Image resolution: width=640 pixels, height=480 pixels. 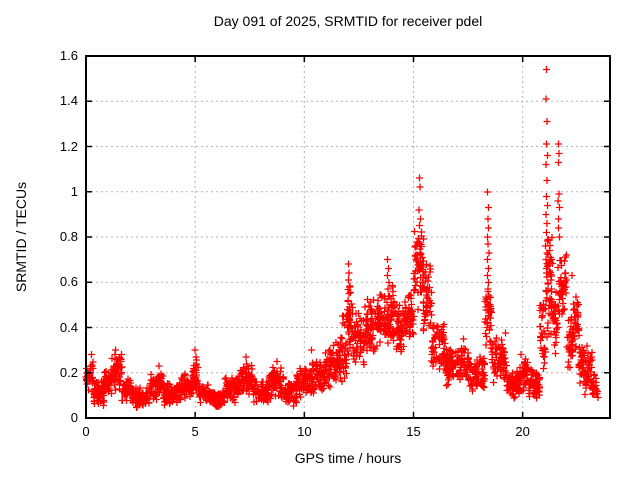 What do you see at coordinates (413, 431) in the screenshot?
I see `x-tick-label-15: 15` at bounding box center [413, 431].